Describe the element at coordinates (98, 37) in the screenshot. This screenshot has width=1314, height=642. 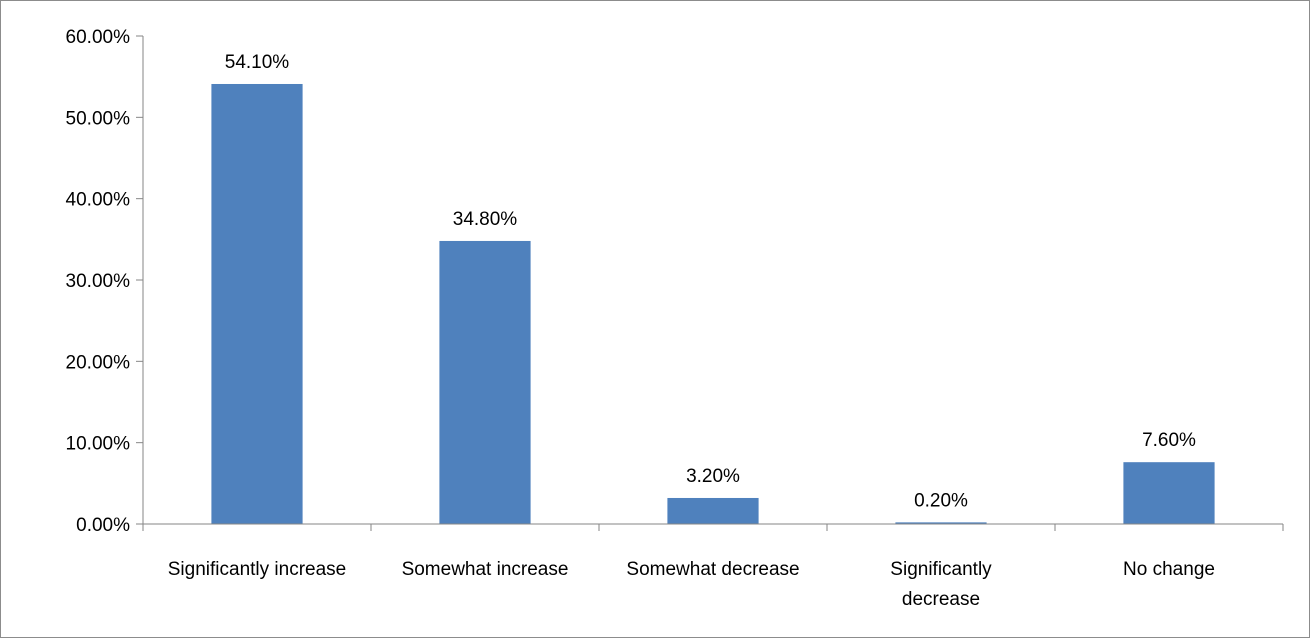
I see `y-tick-label: 60.00%` at that location.